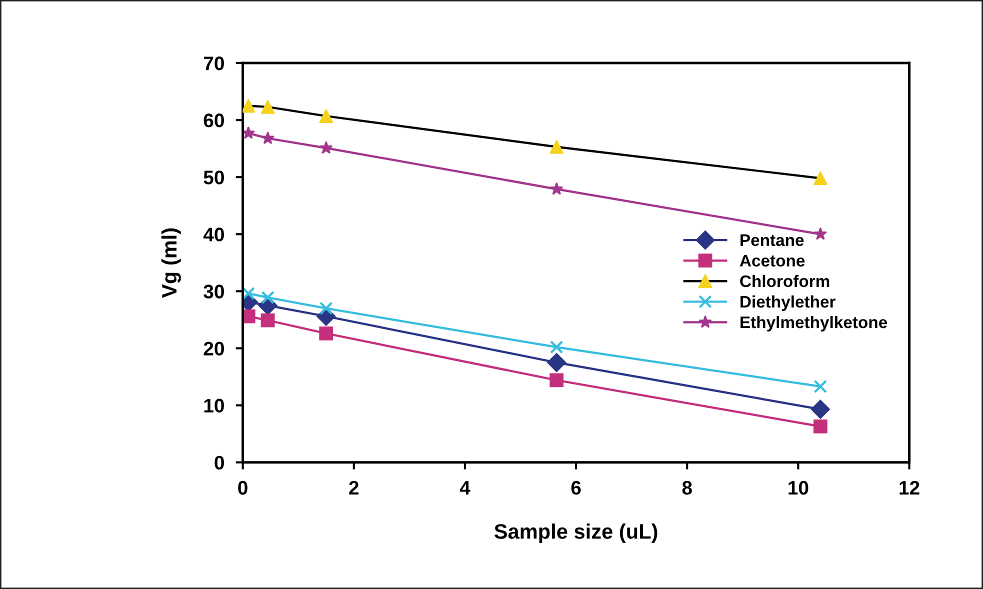 The image size is (983, 589). Describe the element at coordinates (171, 263) in the screenshot. I see `y-axis-title: Vg (ml)` at that location.